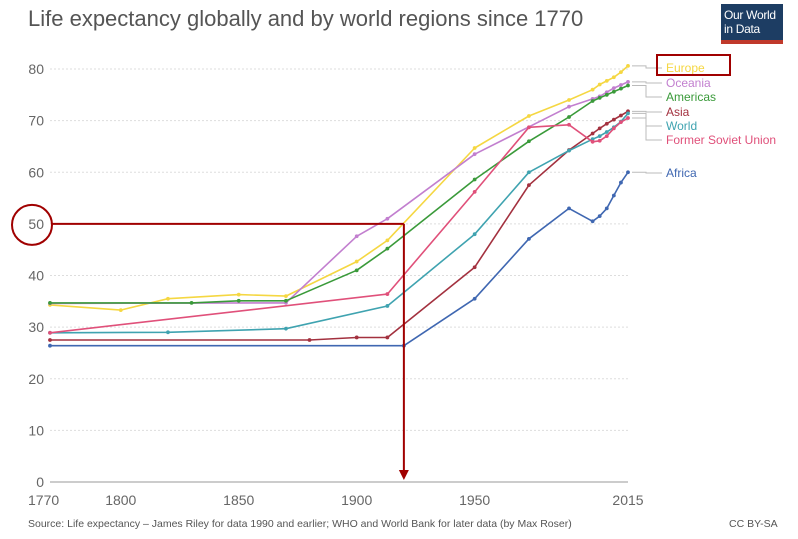 The image size is (798, 539). Describe the element at coordinates (647, 111) in the screenshot. I see `label-leader-asia` at that location.